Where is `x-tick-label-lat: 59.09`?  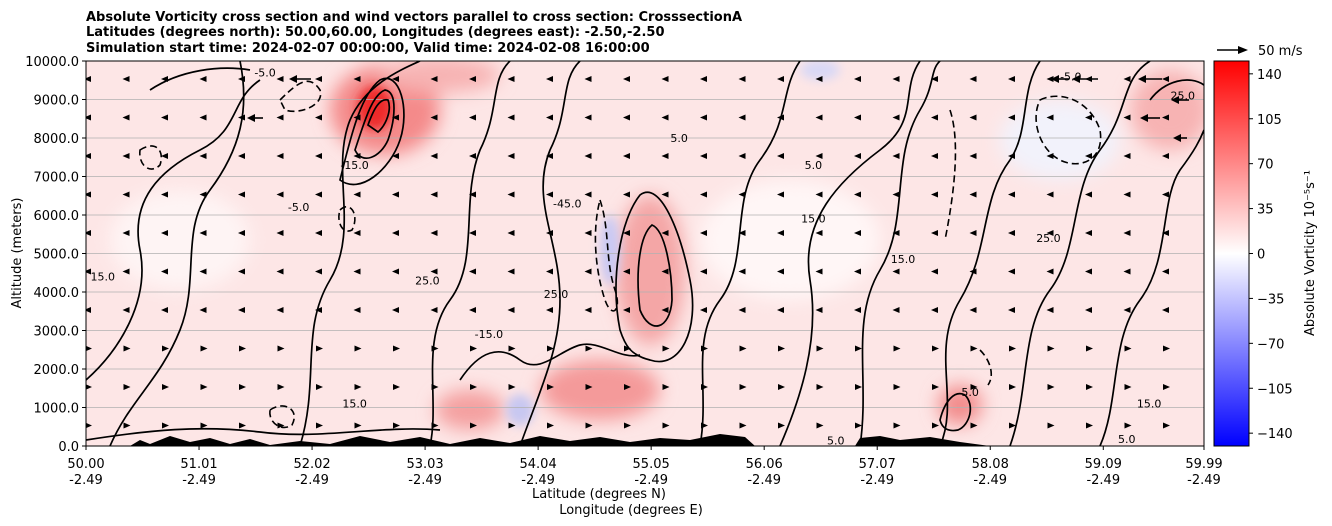
x-tick-label-lat: 59.09 is located at coordinates (1103, 464).